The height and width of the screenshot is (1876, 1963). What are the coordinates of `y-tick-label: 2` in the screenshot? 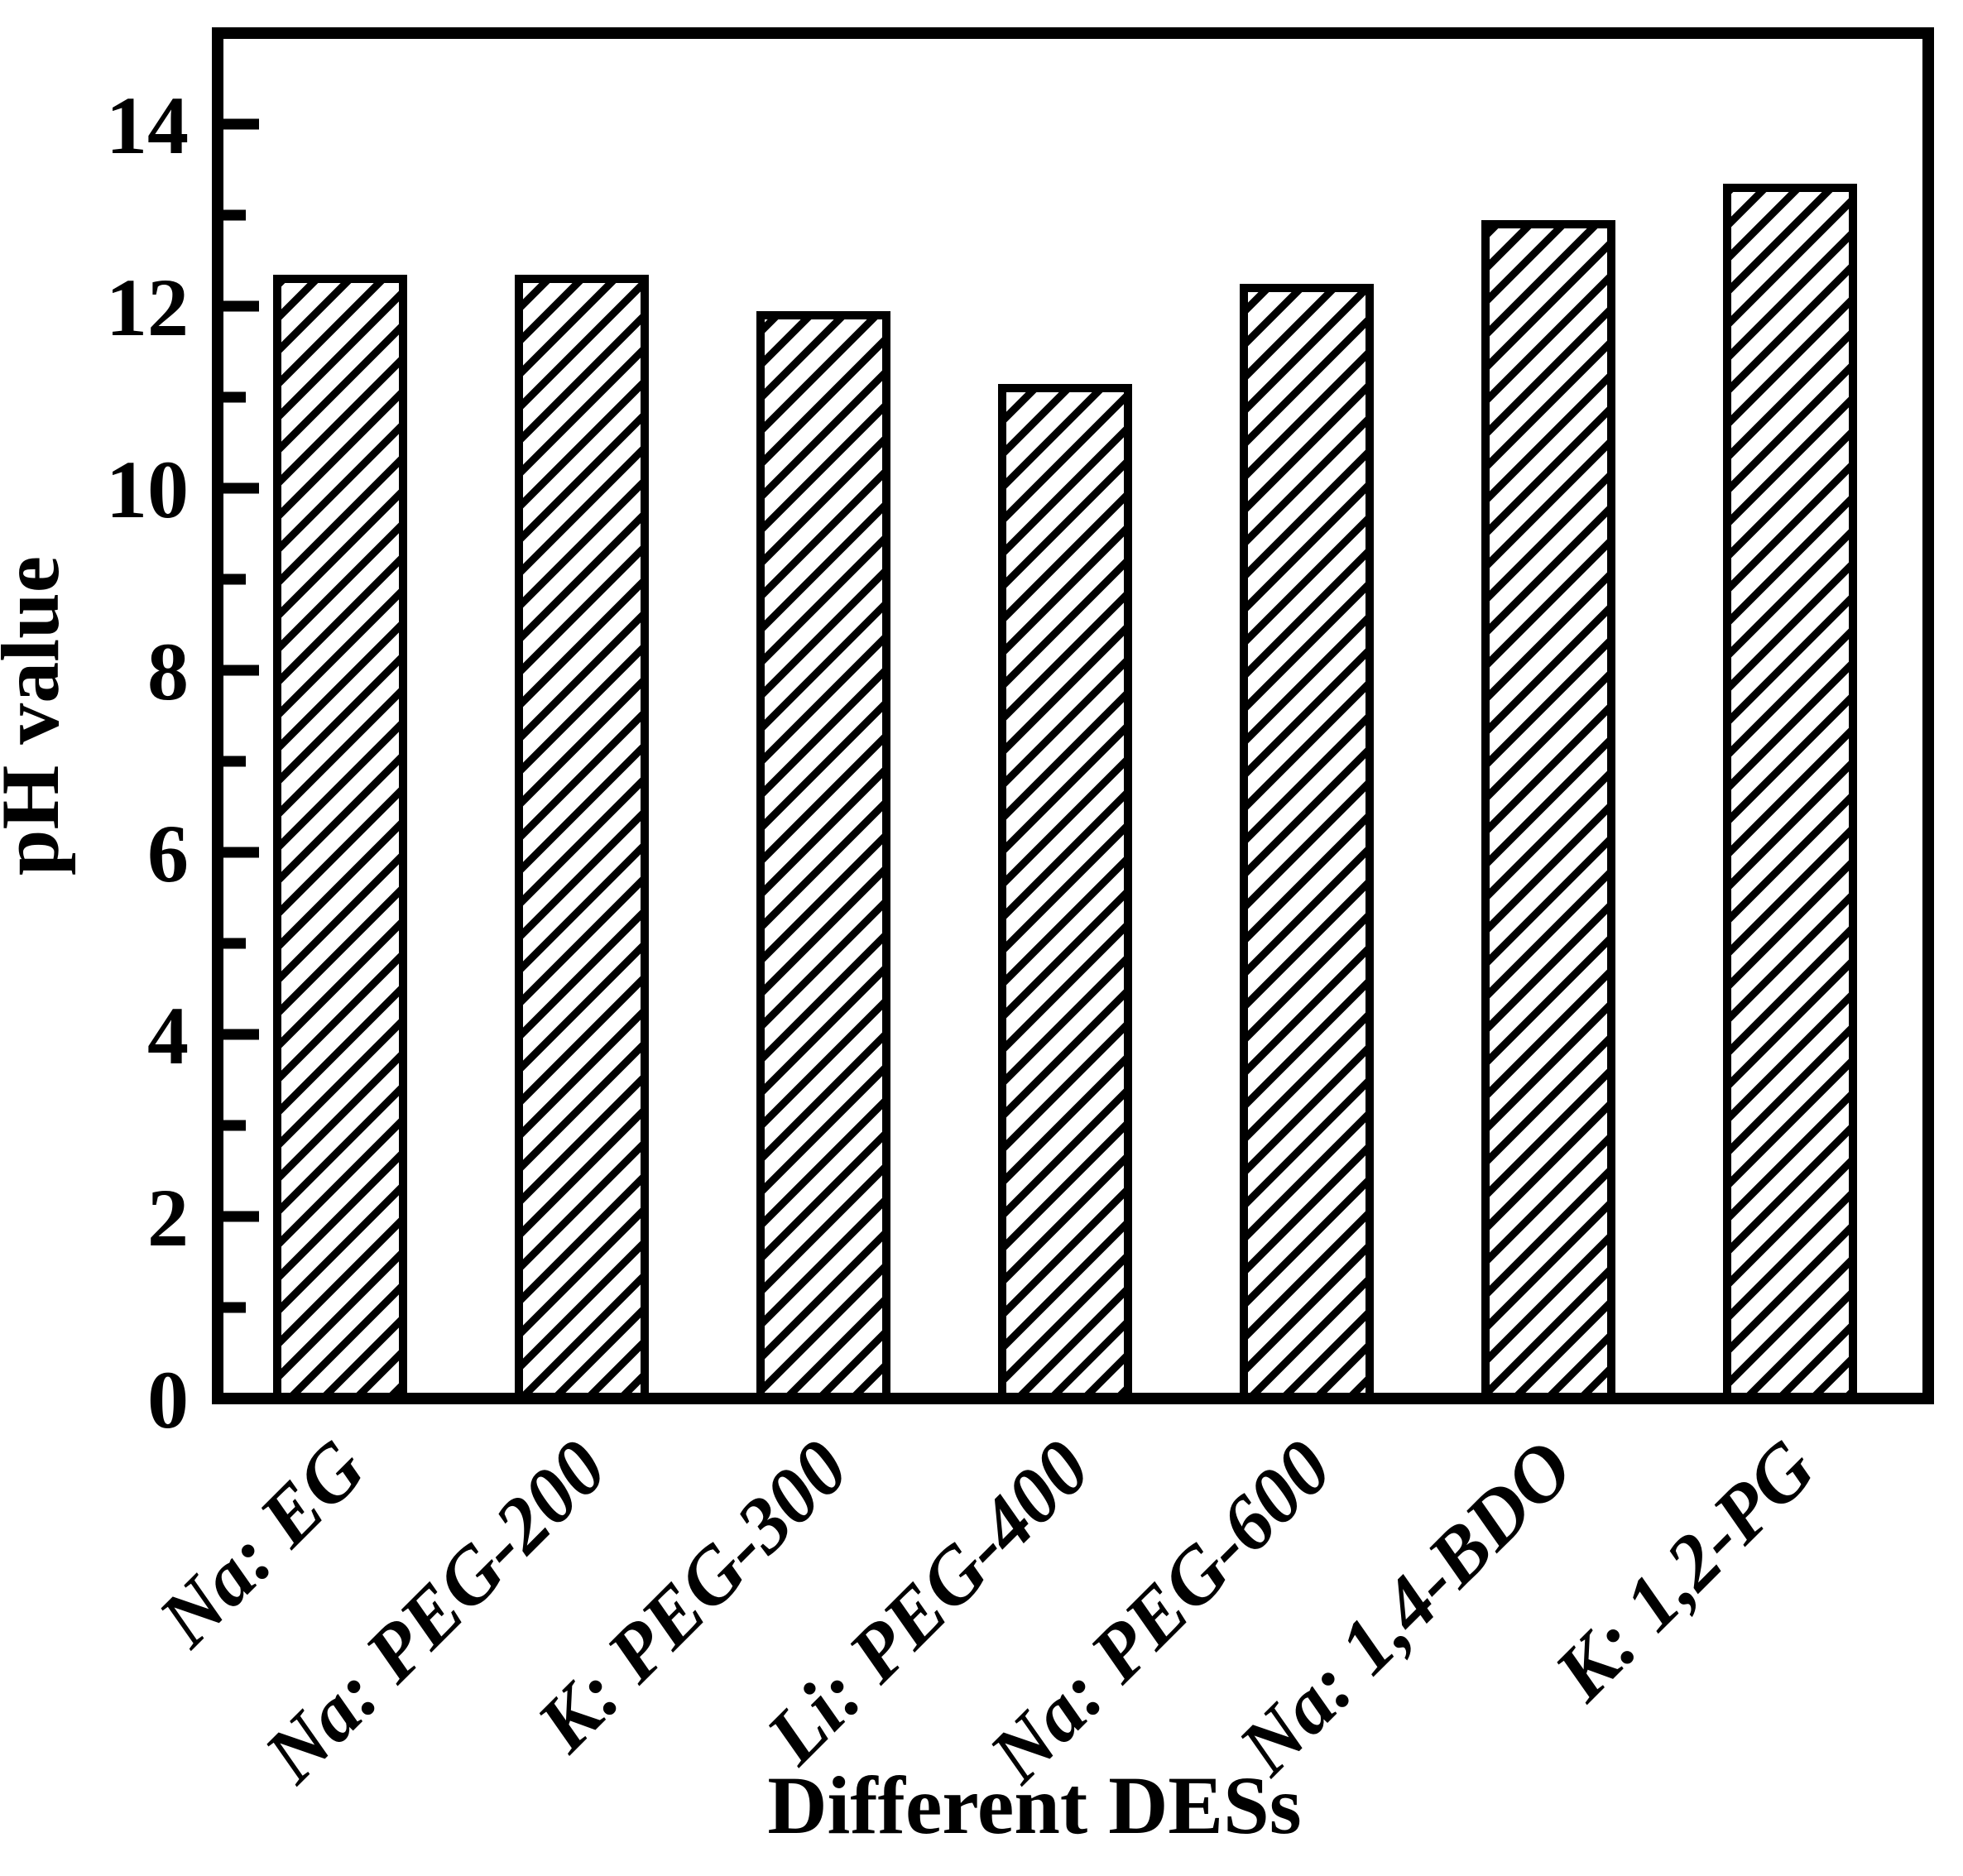 It's located at (168, 1218).